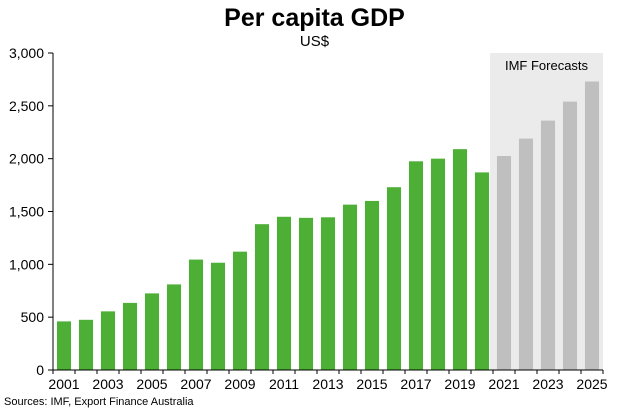  Describe the element at coordinates (26, 106) in the screenshot. I see `y-tick-label: 2,500` at that location.